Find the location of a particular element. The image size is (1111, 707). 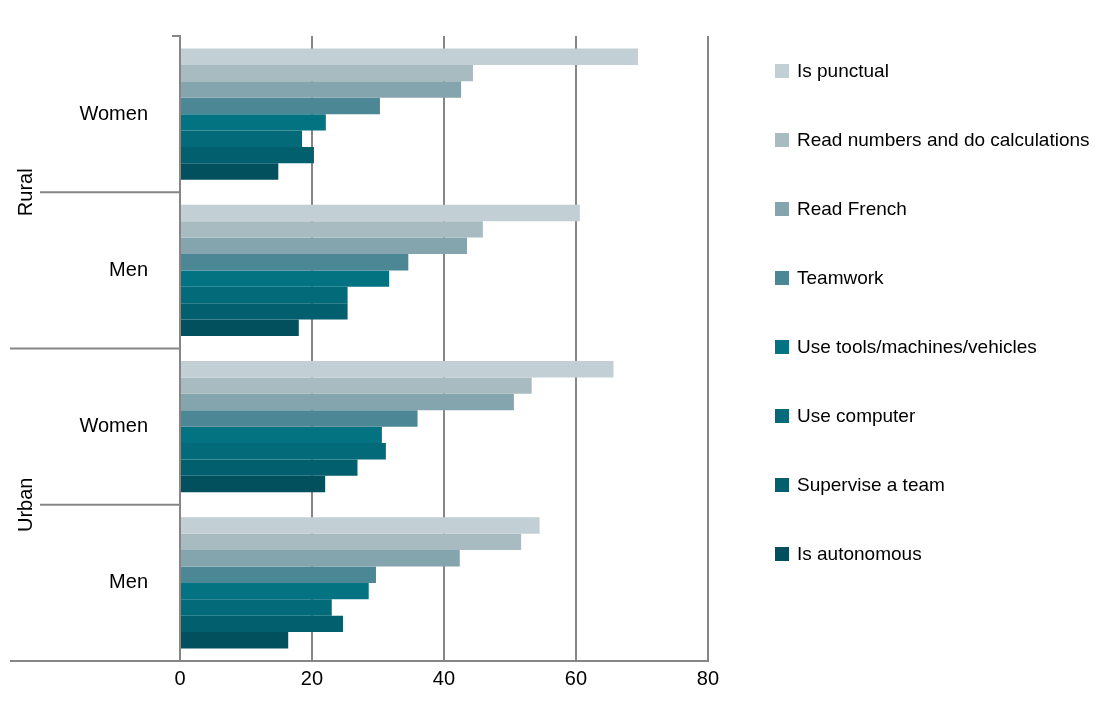

x-tick-label: 20 is located at coordinates (312, 677).